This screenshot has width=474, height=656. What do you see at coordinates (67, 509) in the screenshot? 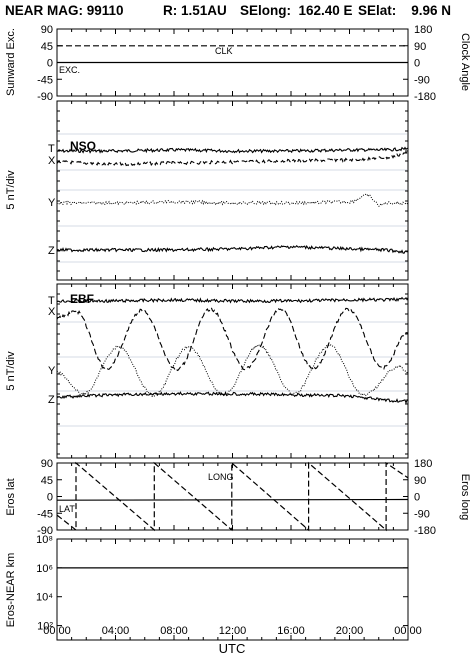
I see `series-label-lat: LAT` at bounding box center [67, 509].